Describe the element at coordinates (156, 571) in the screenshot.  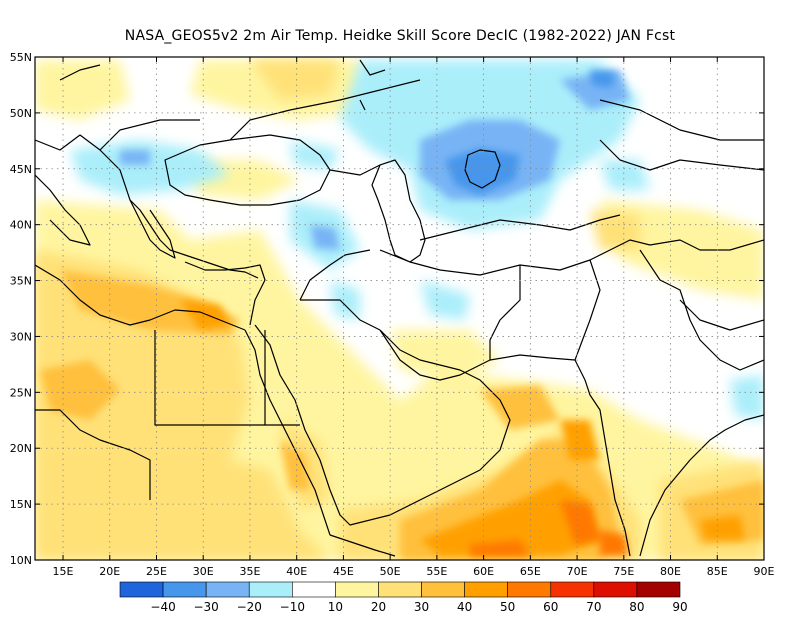
I see `lon-tick-label: 25E` at that location.